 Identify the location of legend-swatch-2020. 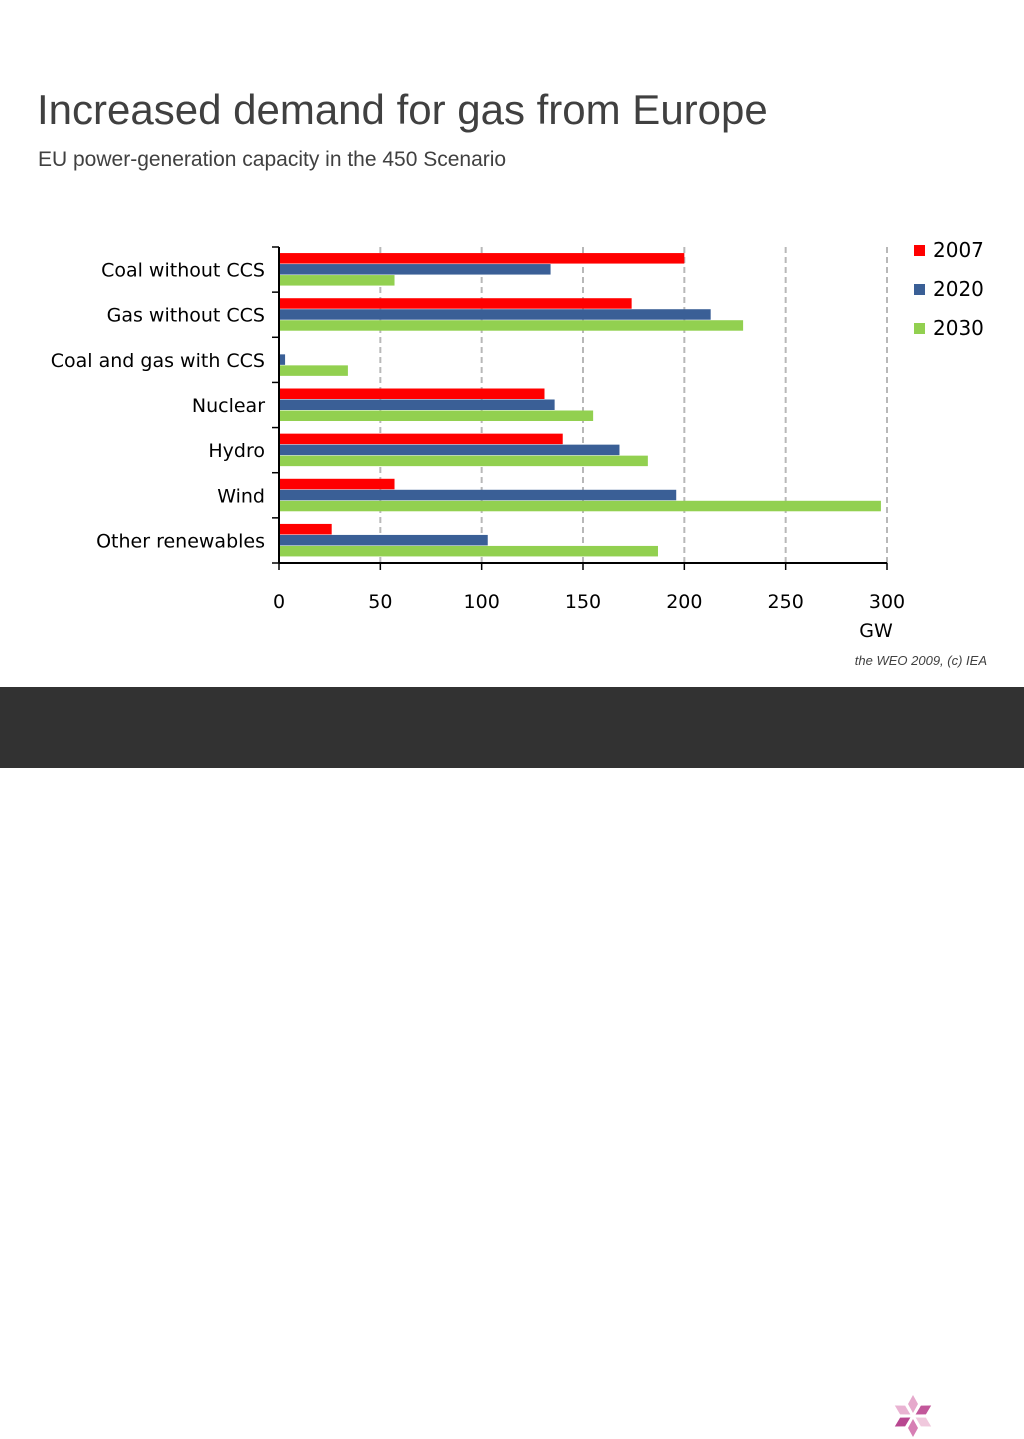
(919, 289).